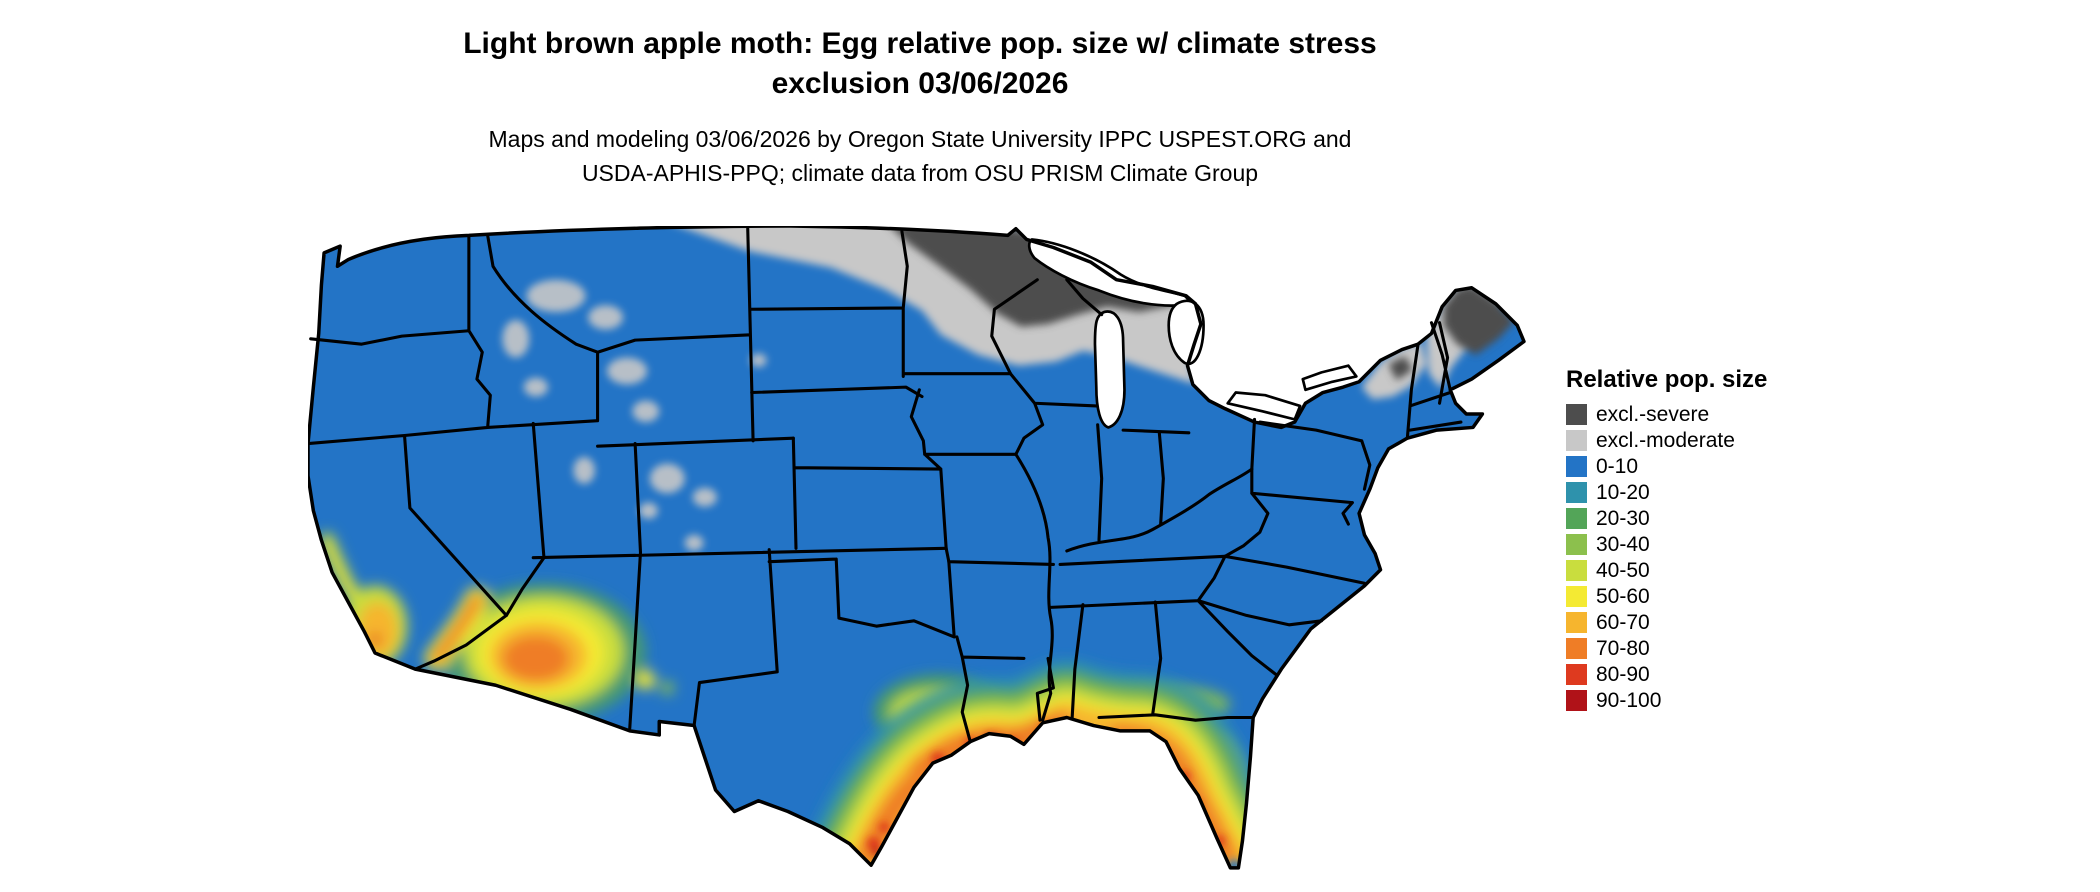 The width and height of the screenshot is (2100, 892). Describe the element at coordinates (634, 415) in the screenshot. I see `mountain-exclusion-patches` at that location.